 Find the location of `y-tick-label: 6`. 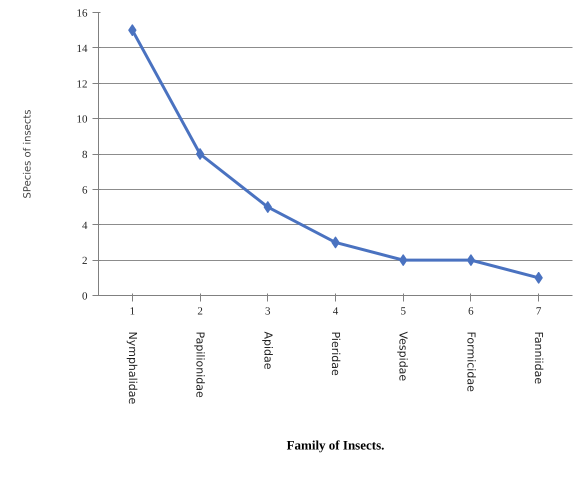

y-tick-label: 6 is located at coordinates (85, 190).